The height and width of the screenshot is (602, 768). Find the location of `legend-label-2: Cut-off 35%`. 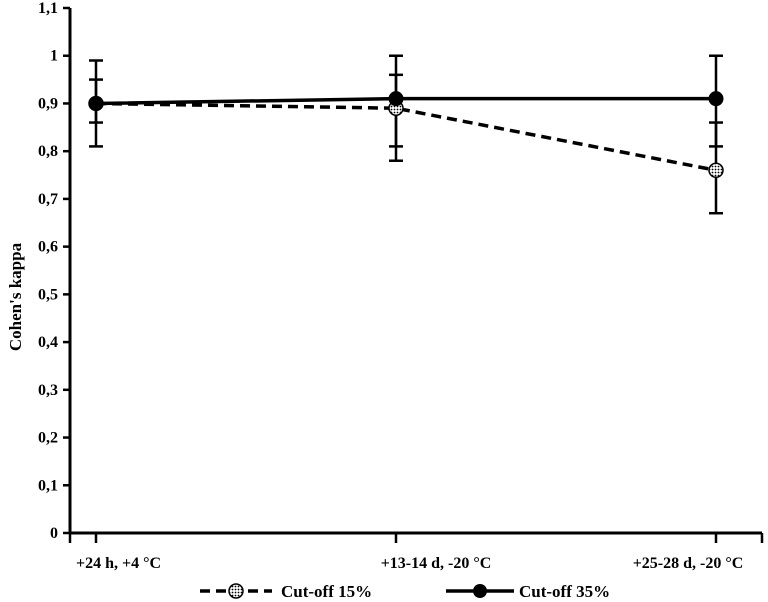

legend-label-2: Cut-off 35% is located at coordinates (564, 591).